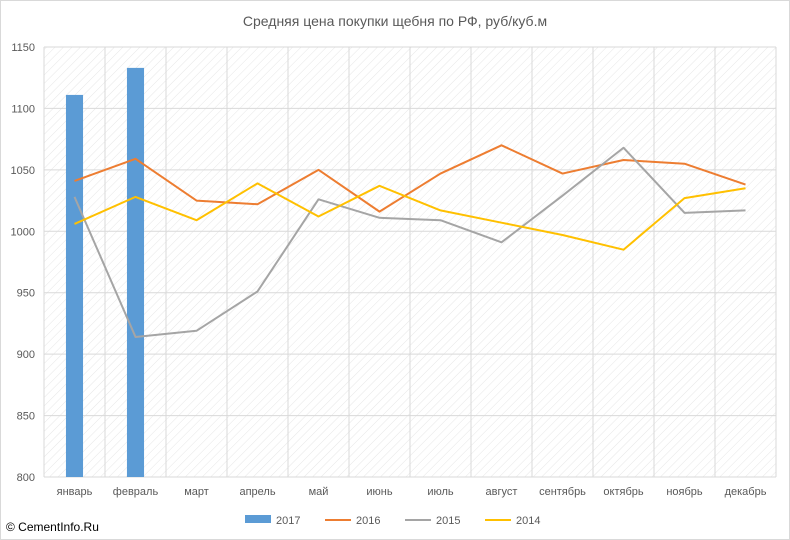 The width and height of the screenshot is (790, 540). Describe the element at coordinates (288, 521) in the screenshot. I see `legend-label-2017: 2017` at that location.